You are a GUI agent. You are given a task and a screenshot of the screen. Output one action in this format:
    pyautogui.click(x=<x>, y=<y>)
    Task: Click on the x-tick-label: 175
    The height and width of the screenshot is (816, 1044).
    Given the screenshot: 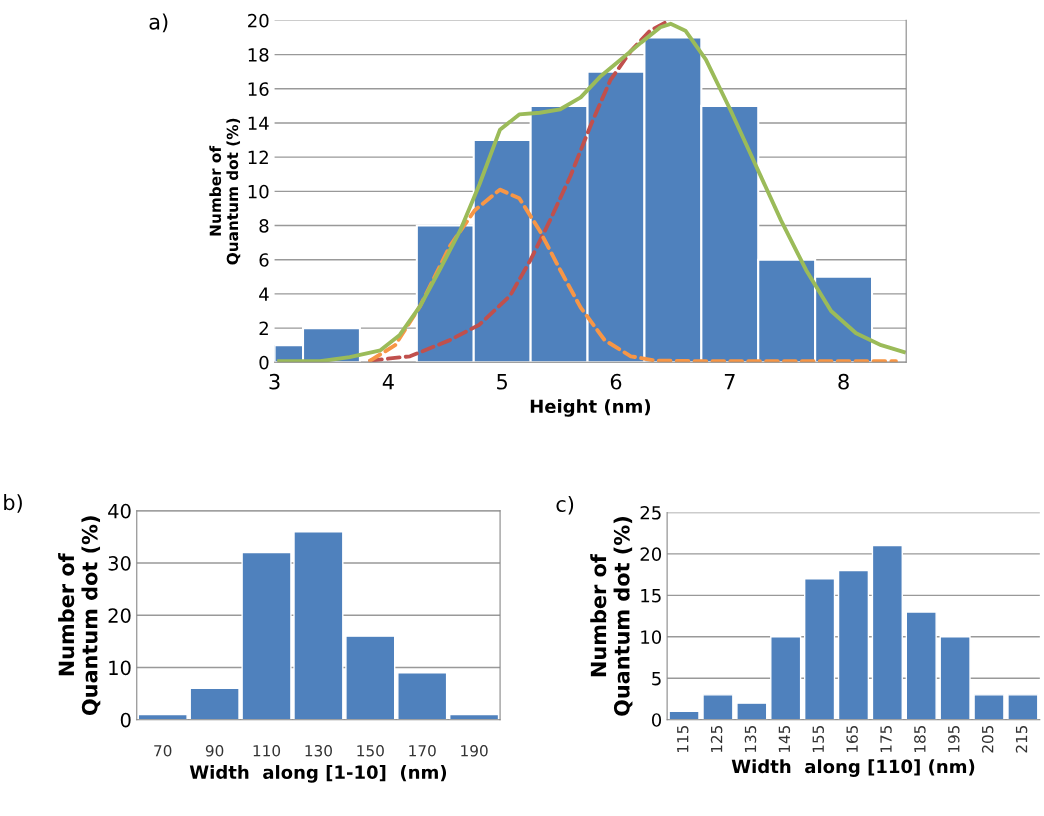 What is the action you would take?
    pyautogui.click(x=886, y=739)
    